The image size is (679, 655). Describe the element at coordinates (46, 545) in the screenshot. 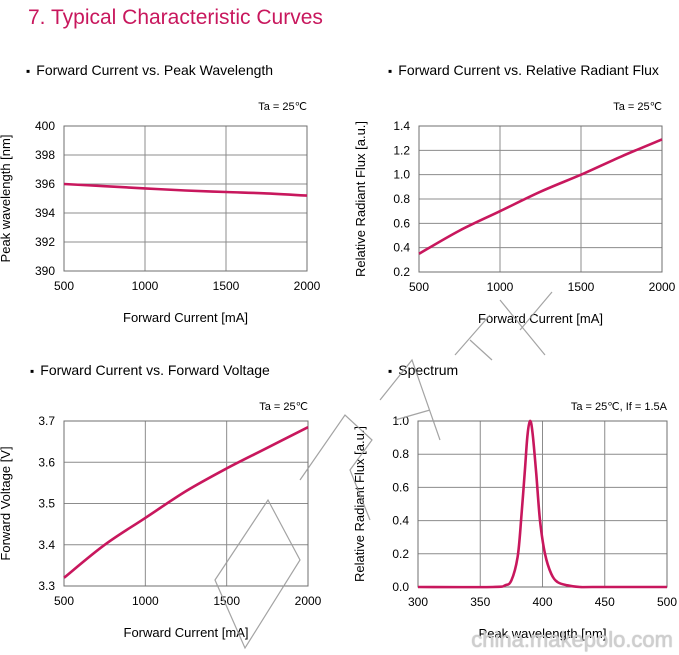

I see `y-tick-label: 3.4` at that location.